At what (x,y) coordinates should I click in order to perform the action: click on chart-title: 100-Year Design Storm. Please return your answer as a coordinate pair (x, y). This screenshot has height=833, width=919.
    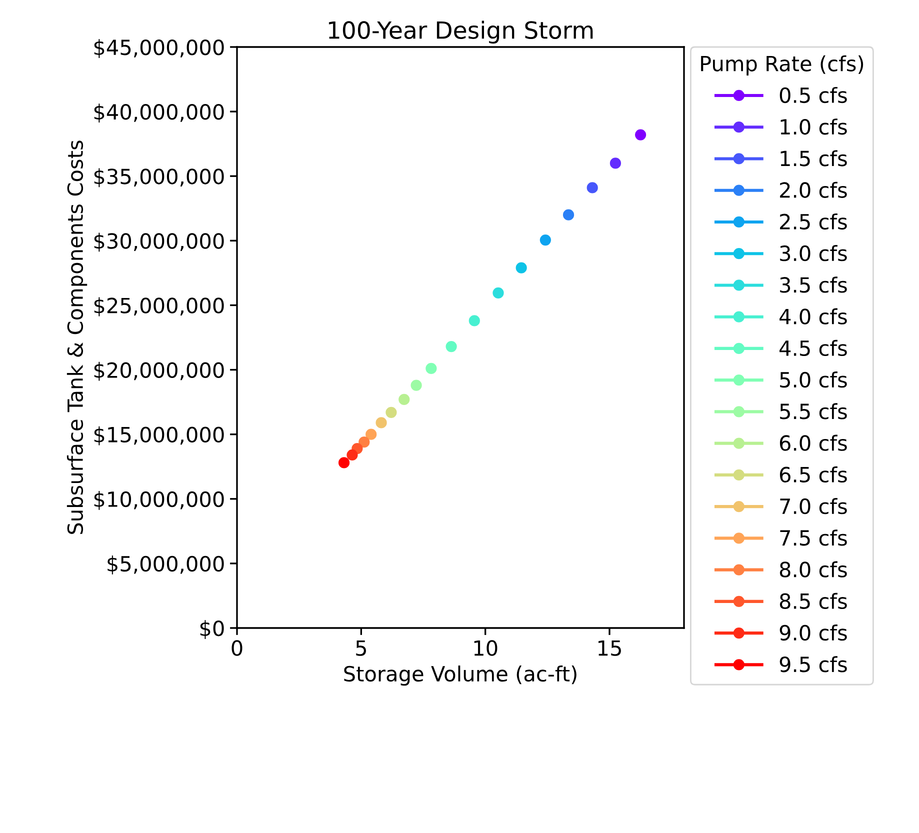
    Looking at the image, I should click on (460, 32).